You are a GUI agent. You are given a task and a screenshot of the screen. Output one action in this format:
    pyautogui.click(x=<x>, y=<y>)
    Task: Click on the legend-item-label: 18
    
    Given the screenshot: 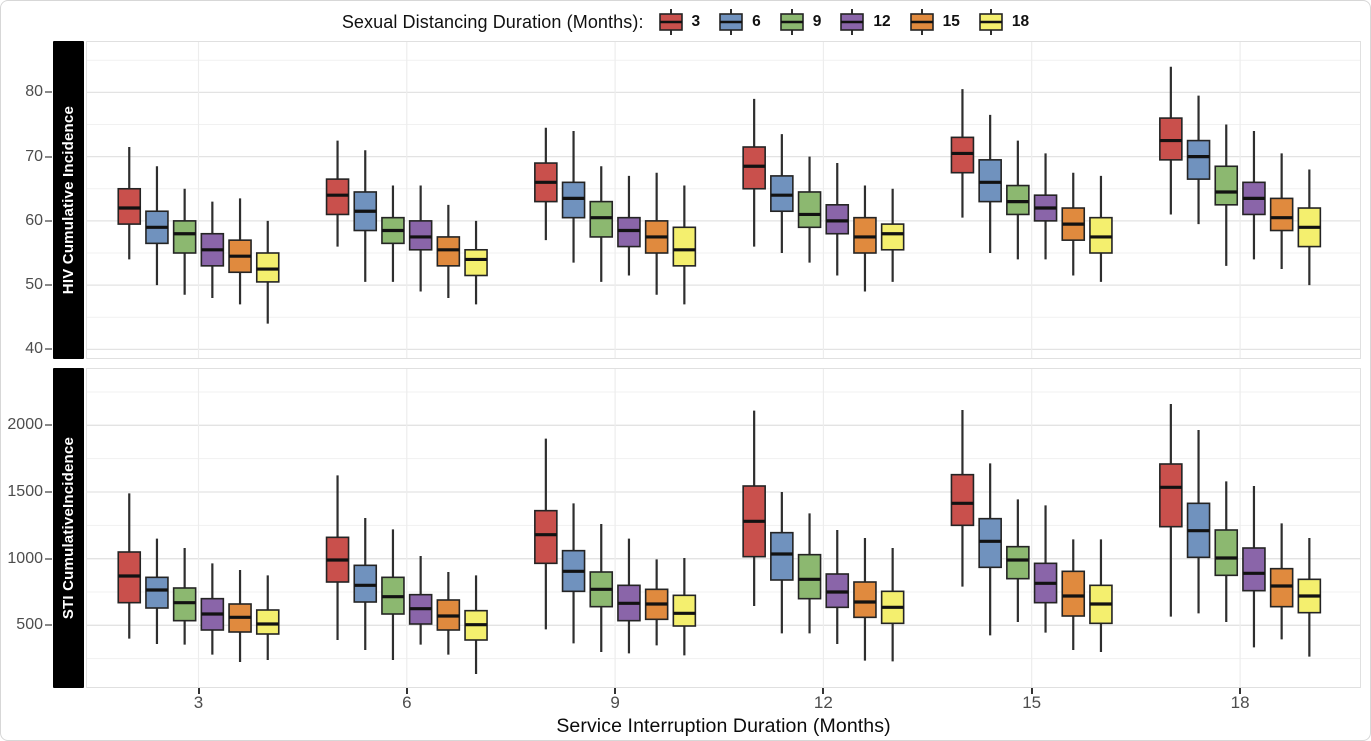 What is the action you would take?
    pyautogui.click(x=1020, y=21)
    